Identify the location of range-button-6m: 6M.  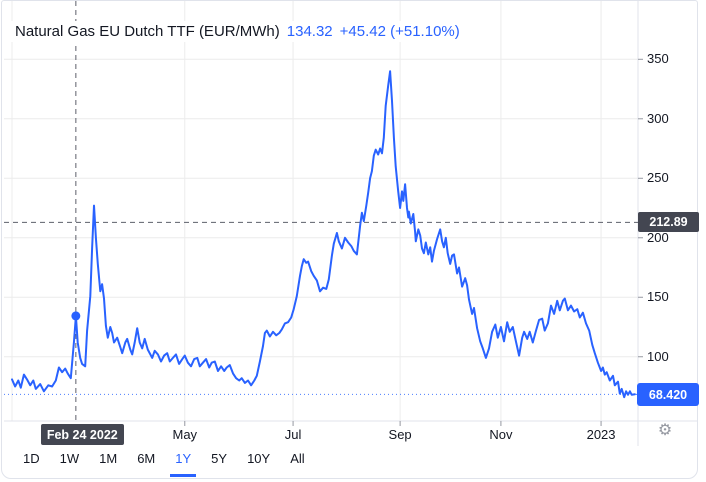
(146, 458).